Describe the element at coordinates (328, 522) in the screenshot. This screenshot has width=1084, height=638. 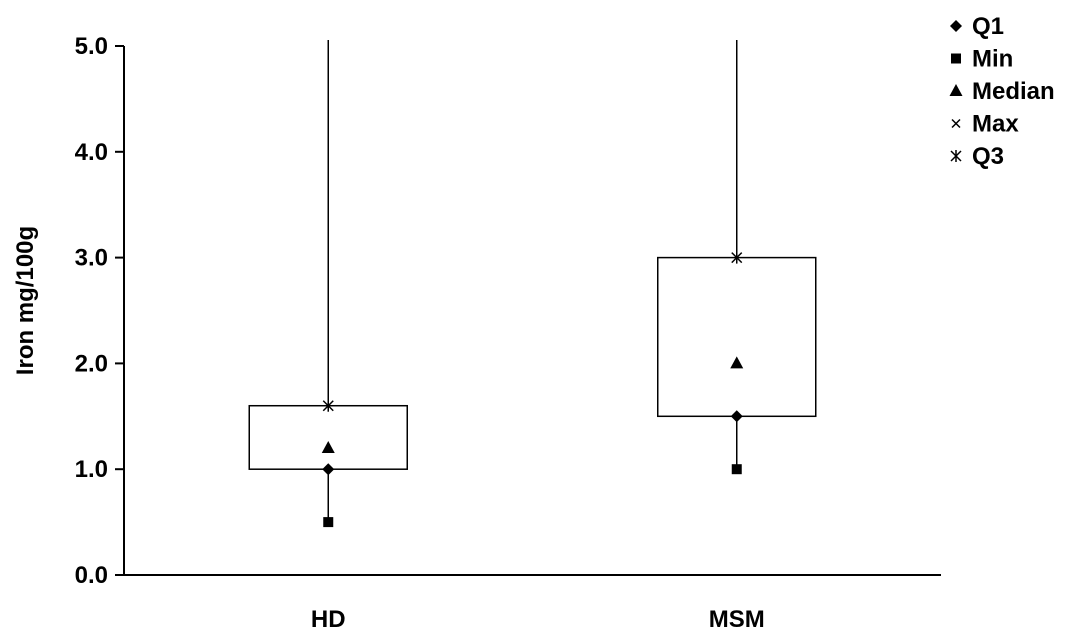
I see `min-point-hd` at that location.